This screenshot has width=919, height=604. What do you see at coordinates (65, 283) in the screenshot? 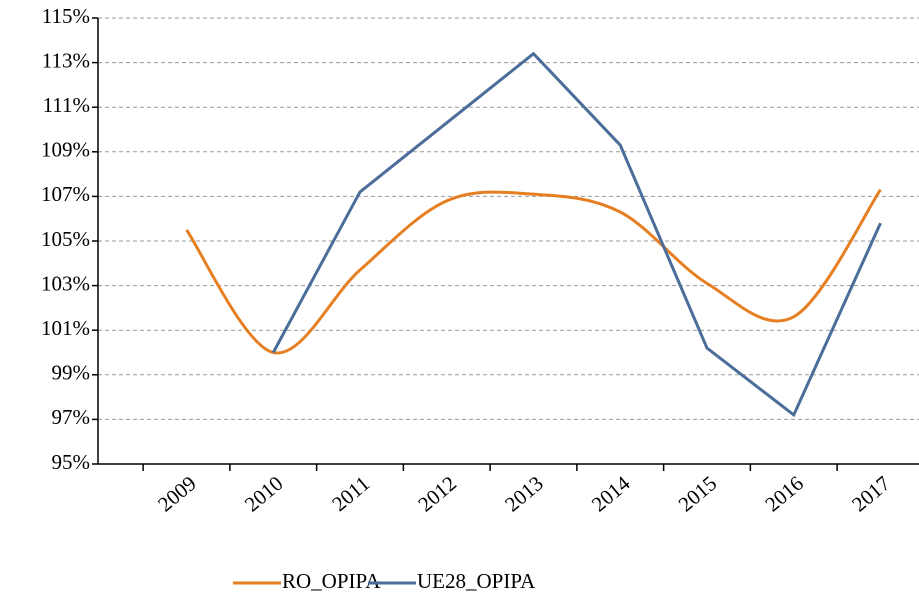
I see `y-tick-label: 103%` at bounding box center [65, 283].